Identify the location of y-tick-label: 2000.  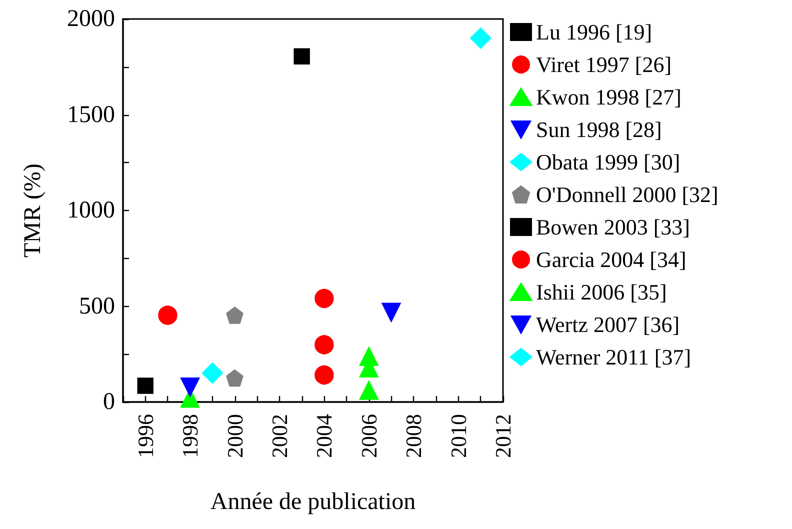
(91, 19).